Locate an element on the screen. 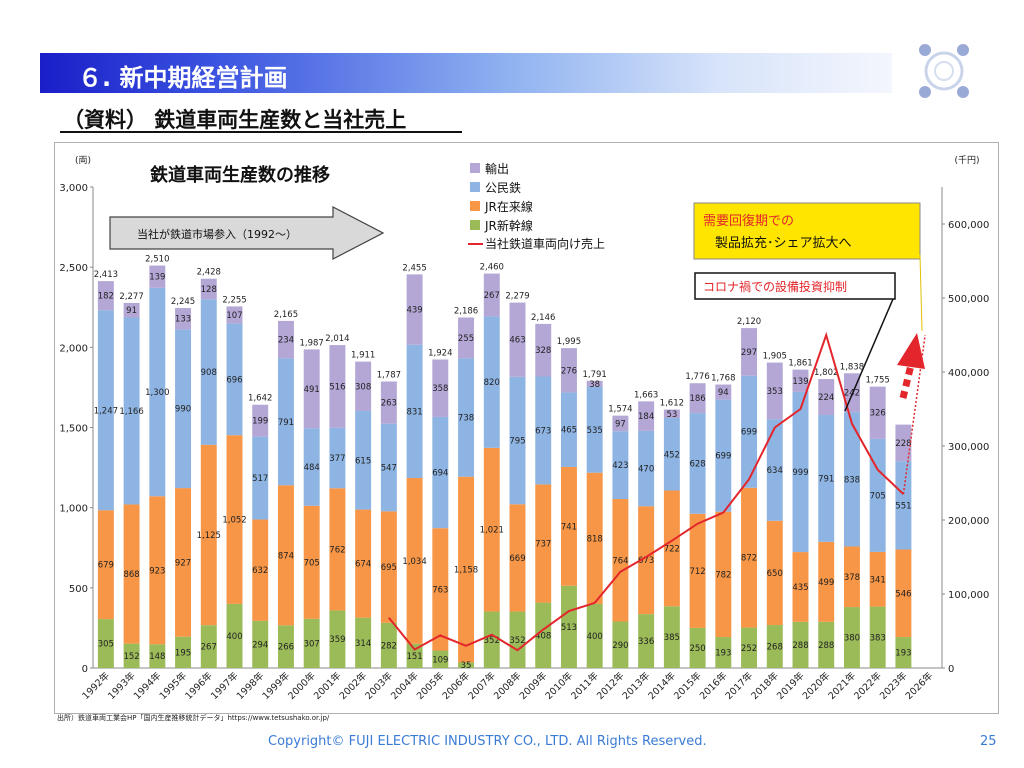 This screenshot has height=768, width=1024. bar-data-label: 669 is located at coordinates (517, 559).